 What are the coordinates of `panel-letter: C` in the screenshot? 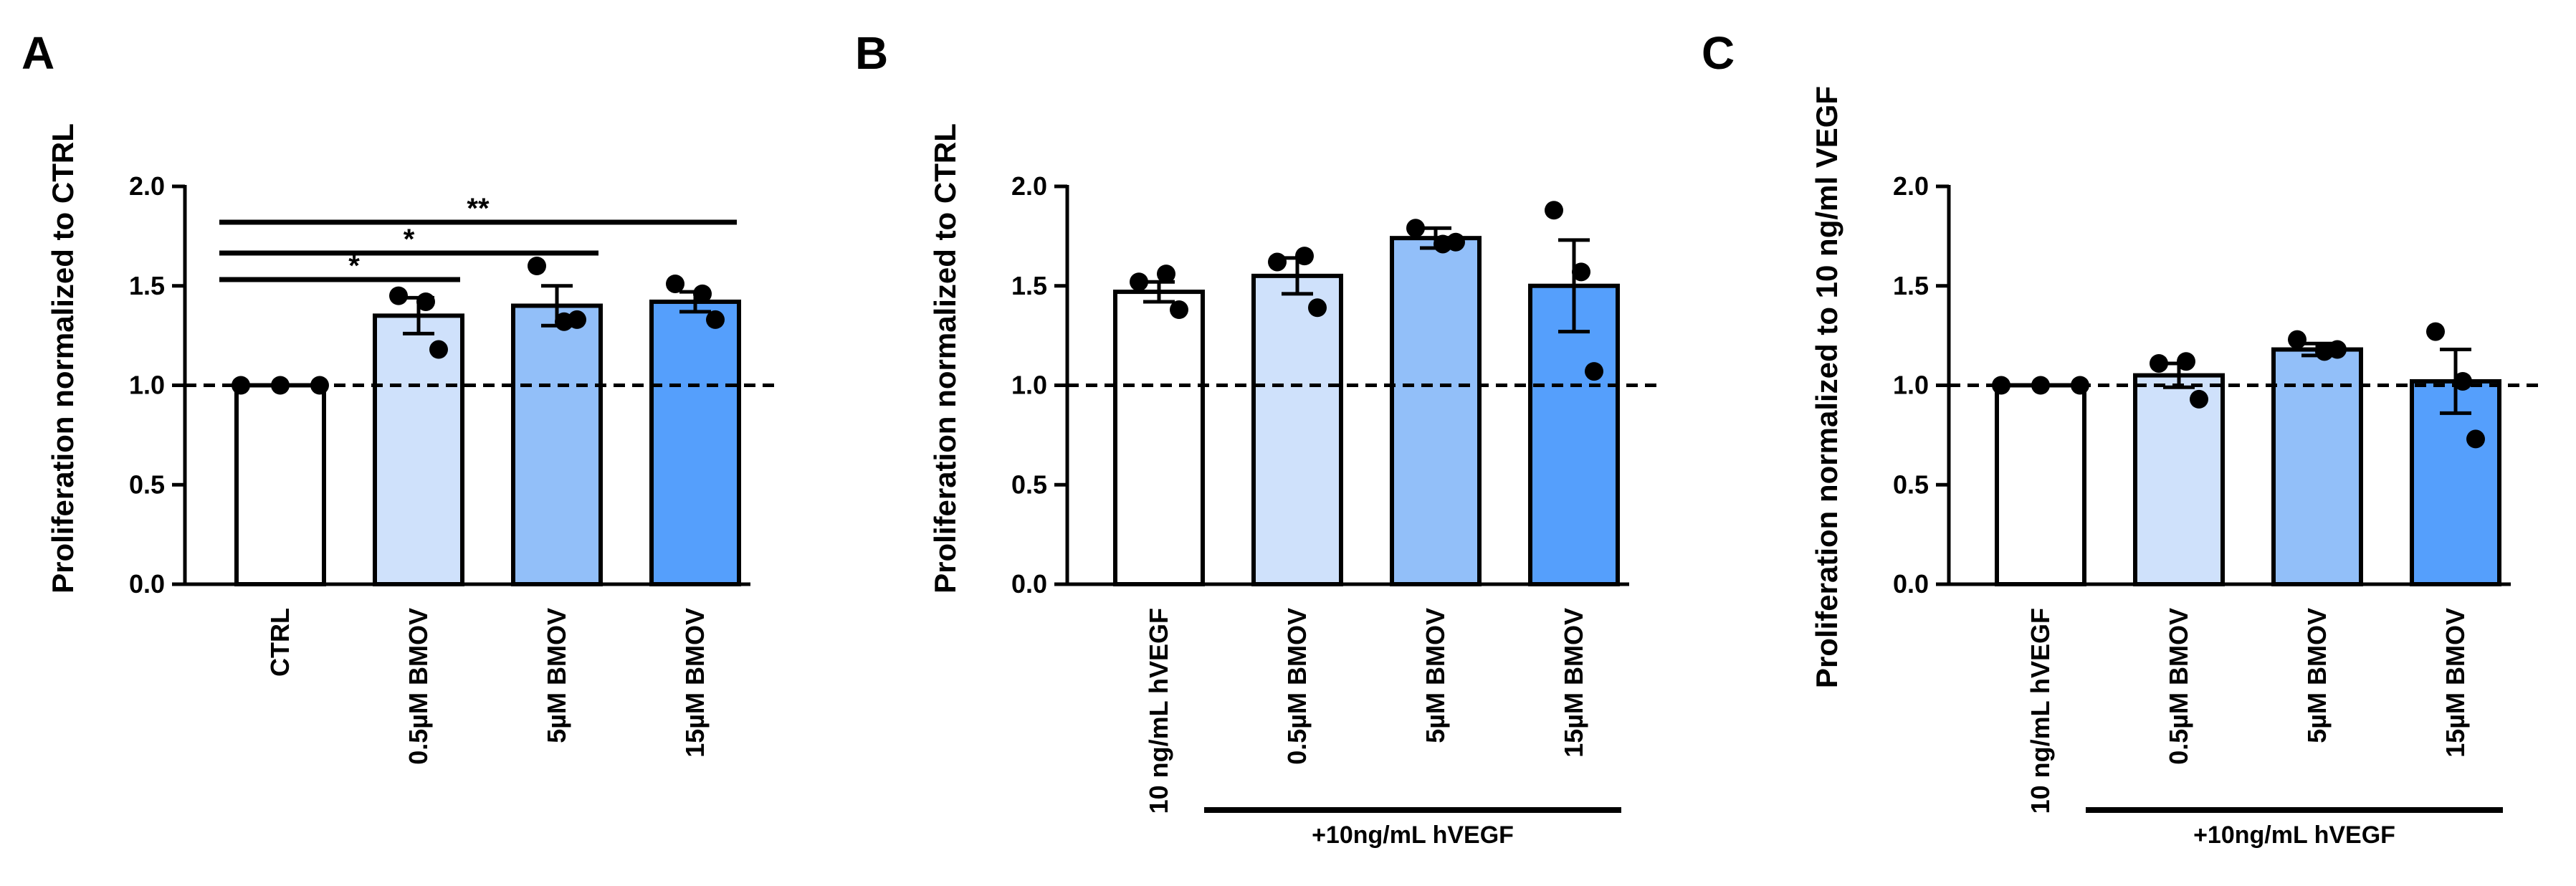 It's located at (1718, 53).